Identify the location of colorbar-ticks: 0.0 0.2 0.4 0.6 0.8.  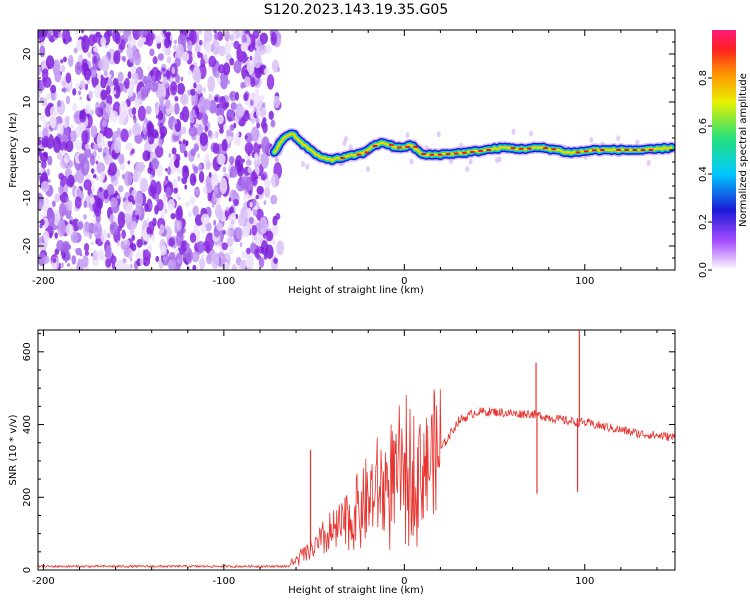
(705, 174).